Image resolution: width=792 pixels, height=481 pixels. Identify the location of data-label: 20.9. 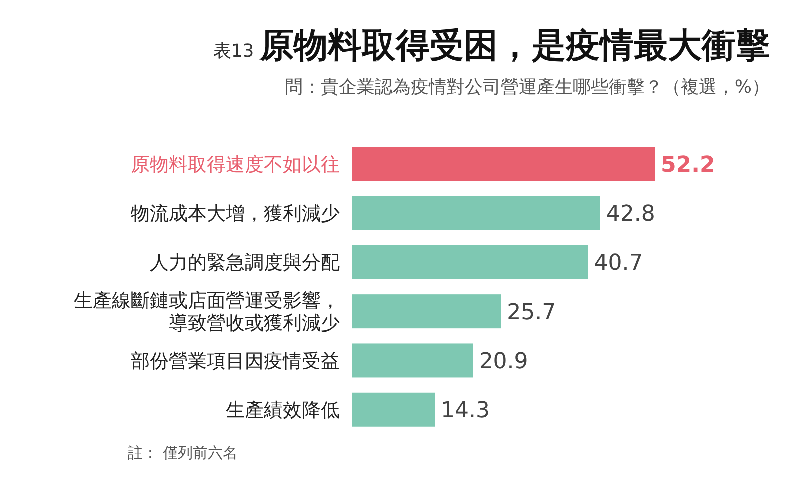
(503, 361).